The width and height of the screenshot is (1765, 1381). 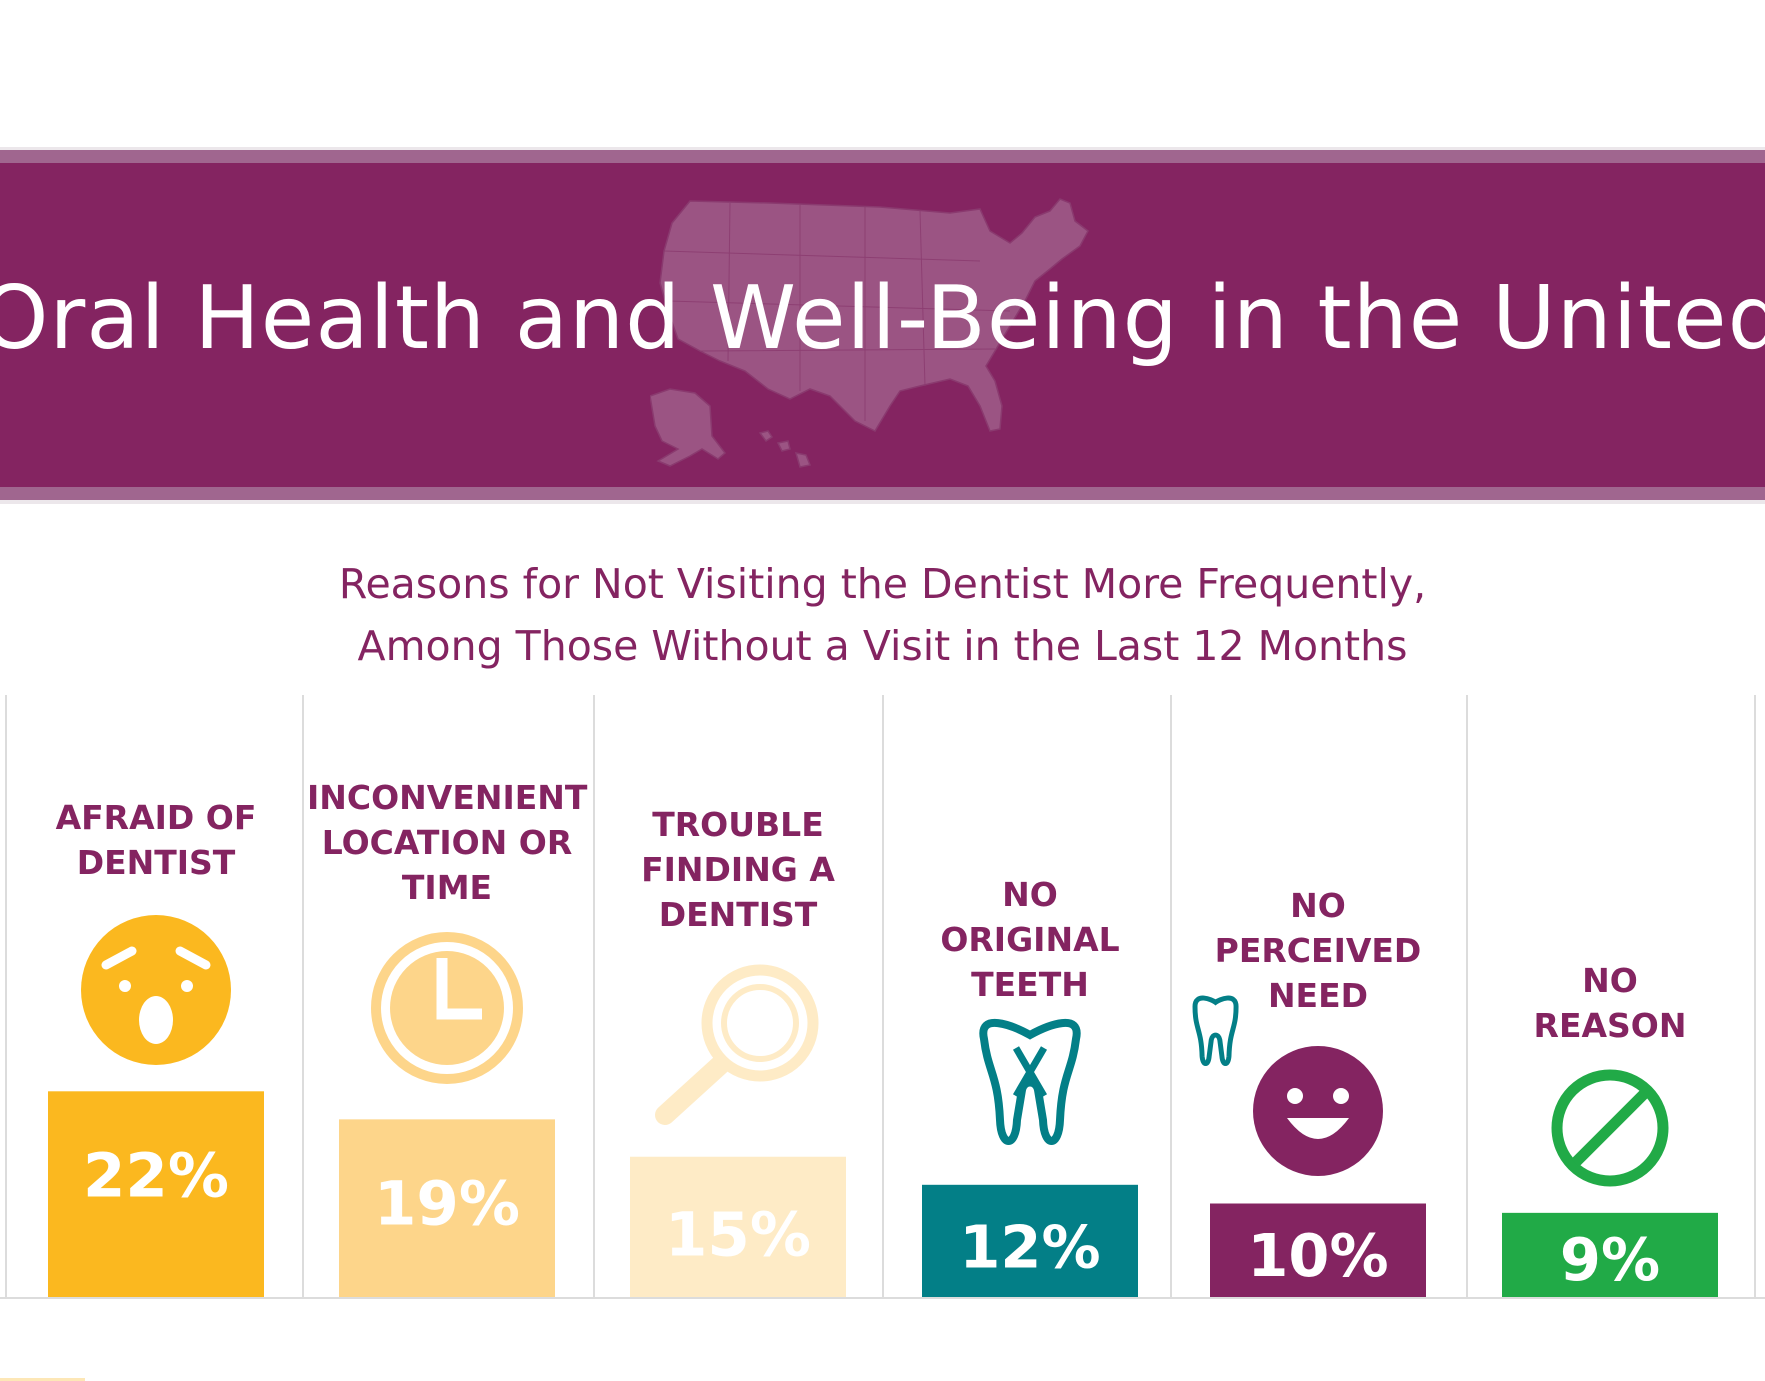 I want to click on magnifier-icon, so click(x=737, y=1044).